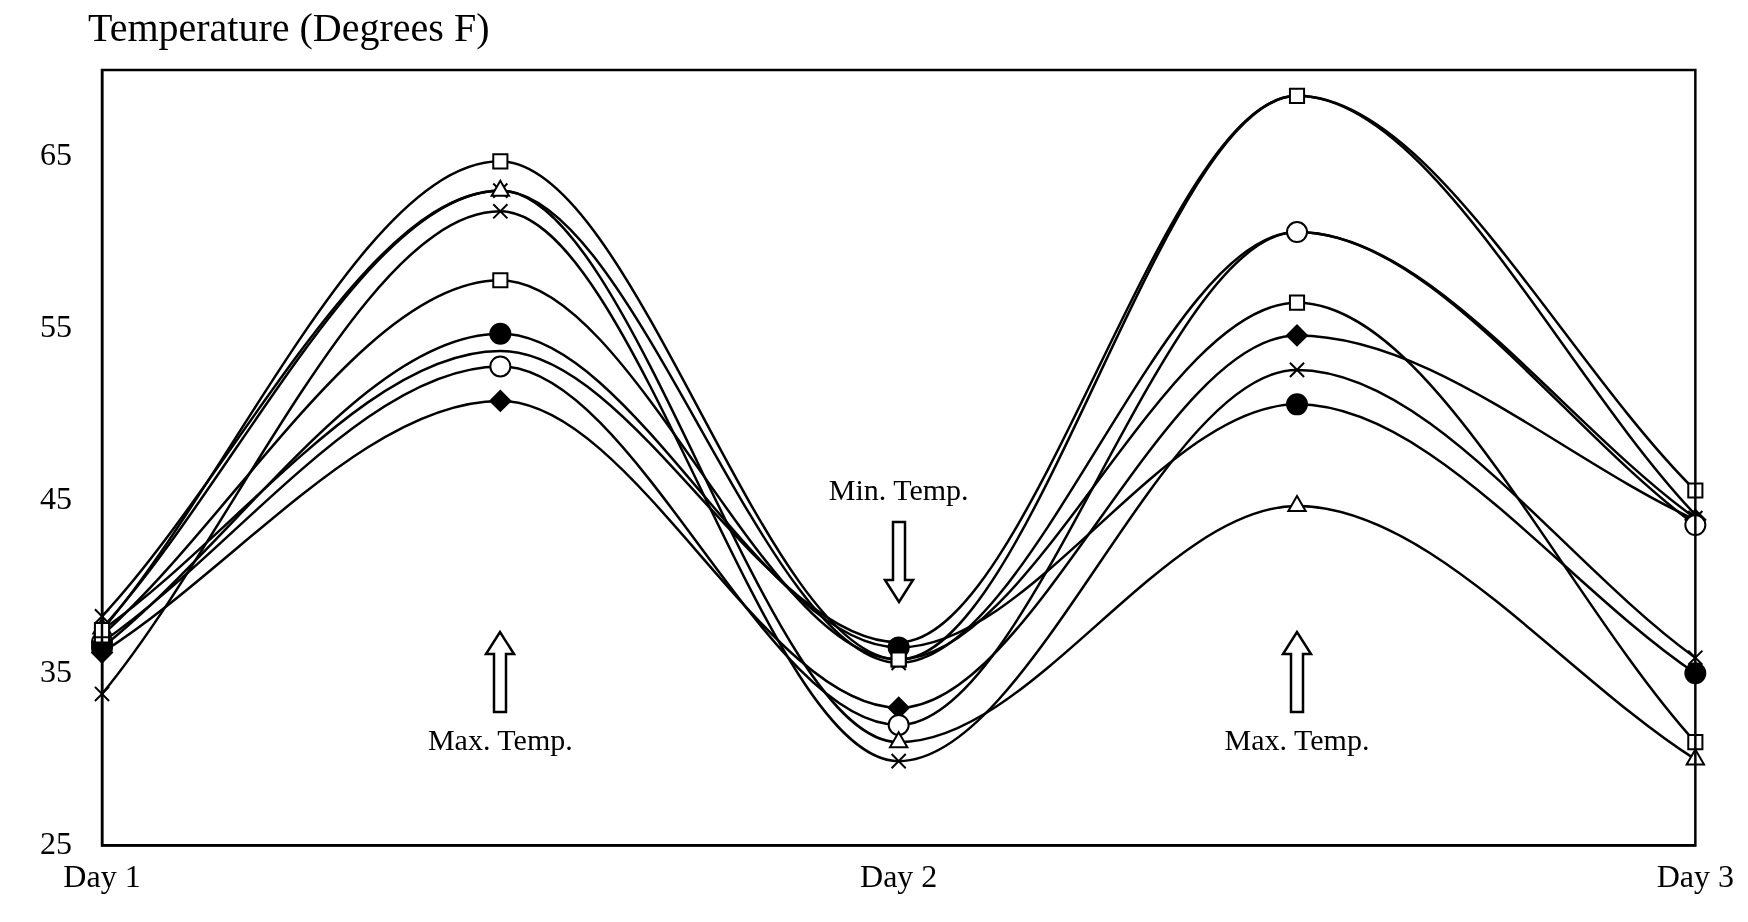 This screenshot has width=1748, height=922. I want to click on annotation: Min. Temp., so click(898, 490).